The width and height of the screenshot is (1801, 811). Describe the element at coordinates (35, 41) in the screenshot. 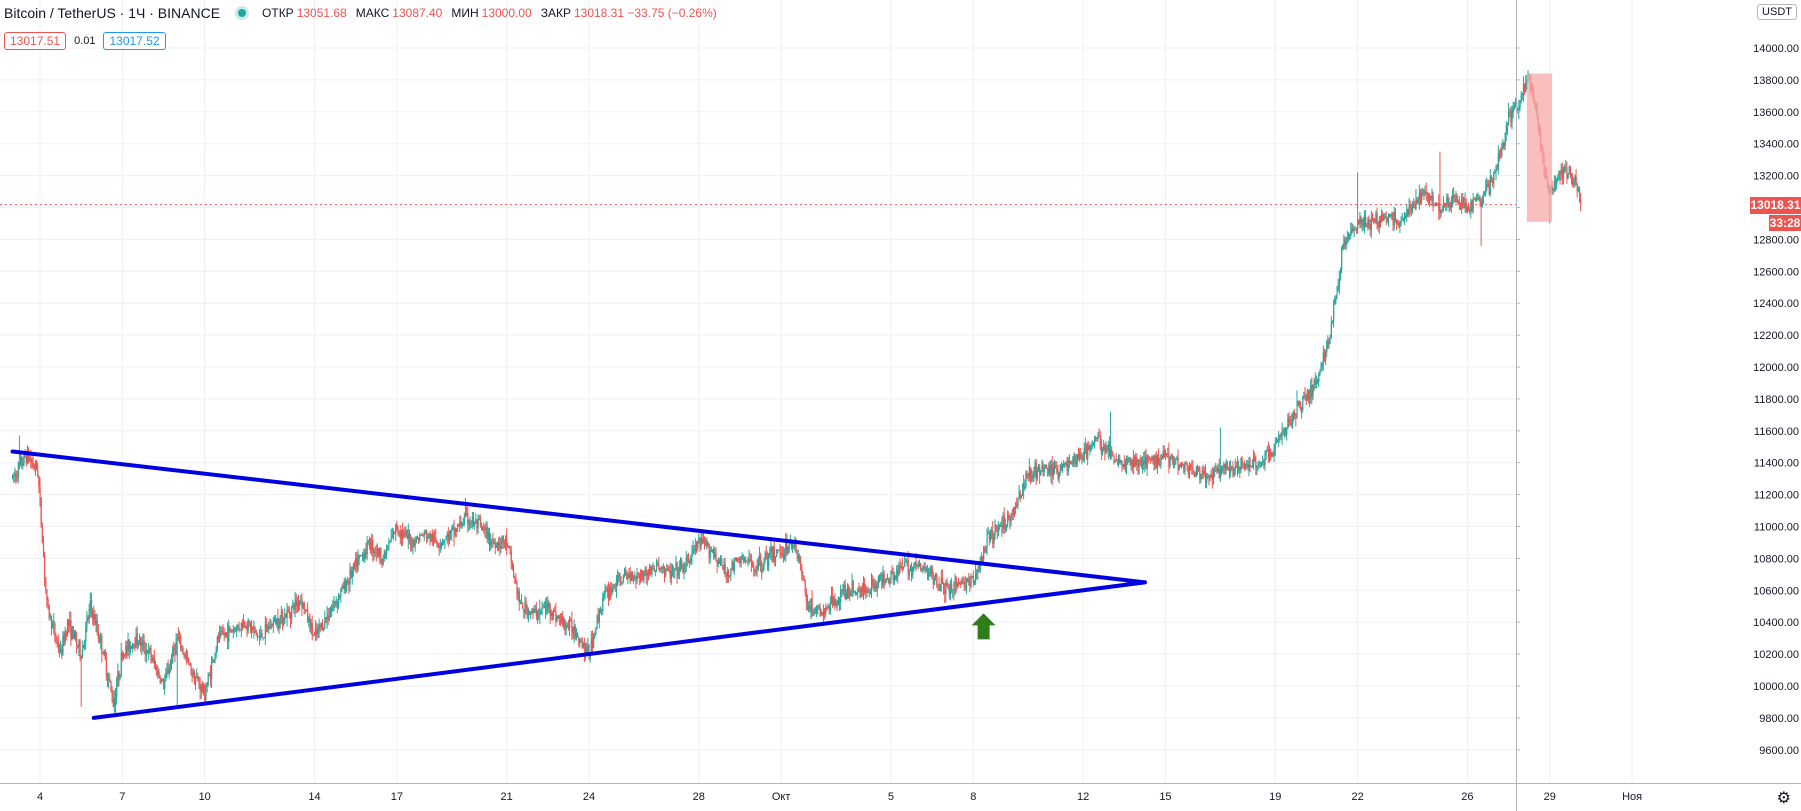

I see `sell-button: 13017.51` at that location.